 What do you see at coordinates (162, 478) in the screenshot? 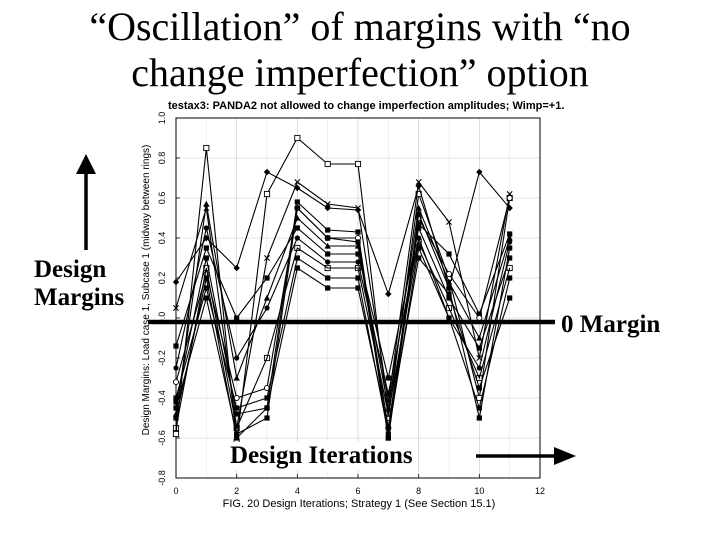
I see `y-tick-label-0: -0.8` at bounding box center [162, 478].